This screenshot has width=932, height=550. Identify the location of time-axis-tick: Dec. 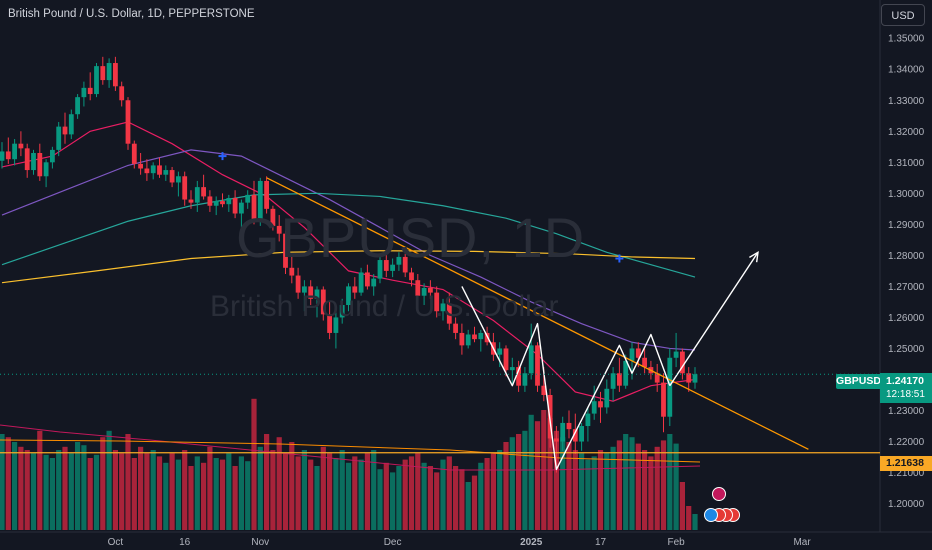
(393, 542).